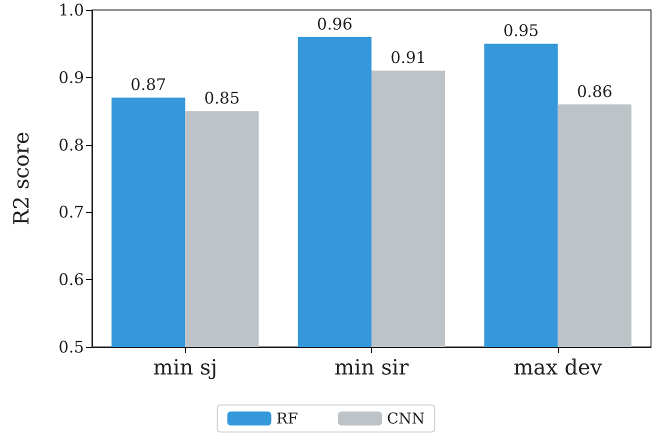  What do you see at coordinates (71, 77) in the screenshot?
I see `y-tick-label: 0.9` at bounding box center [71, 77].